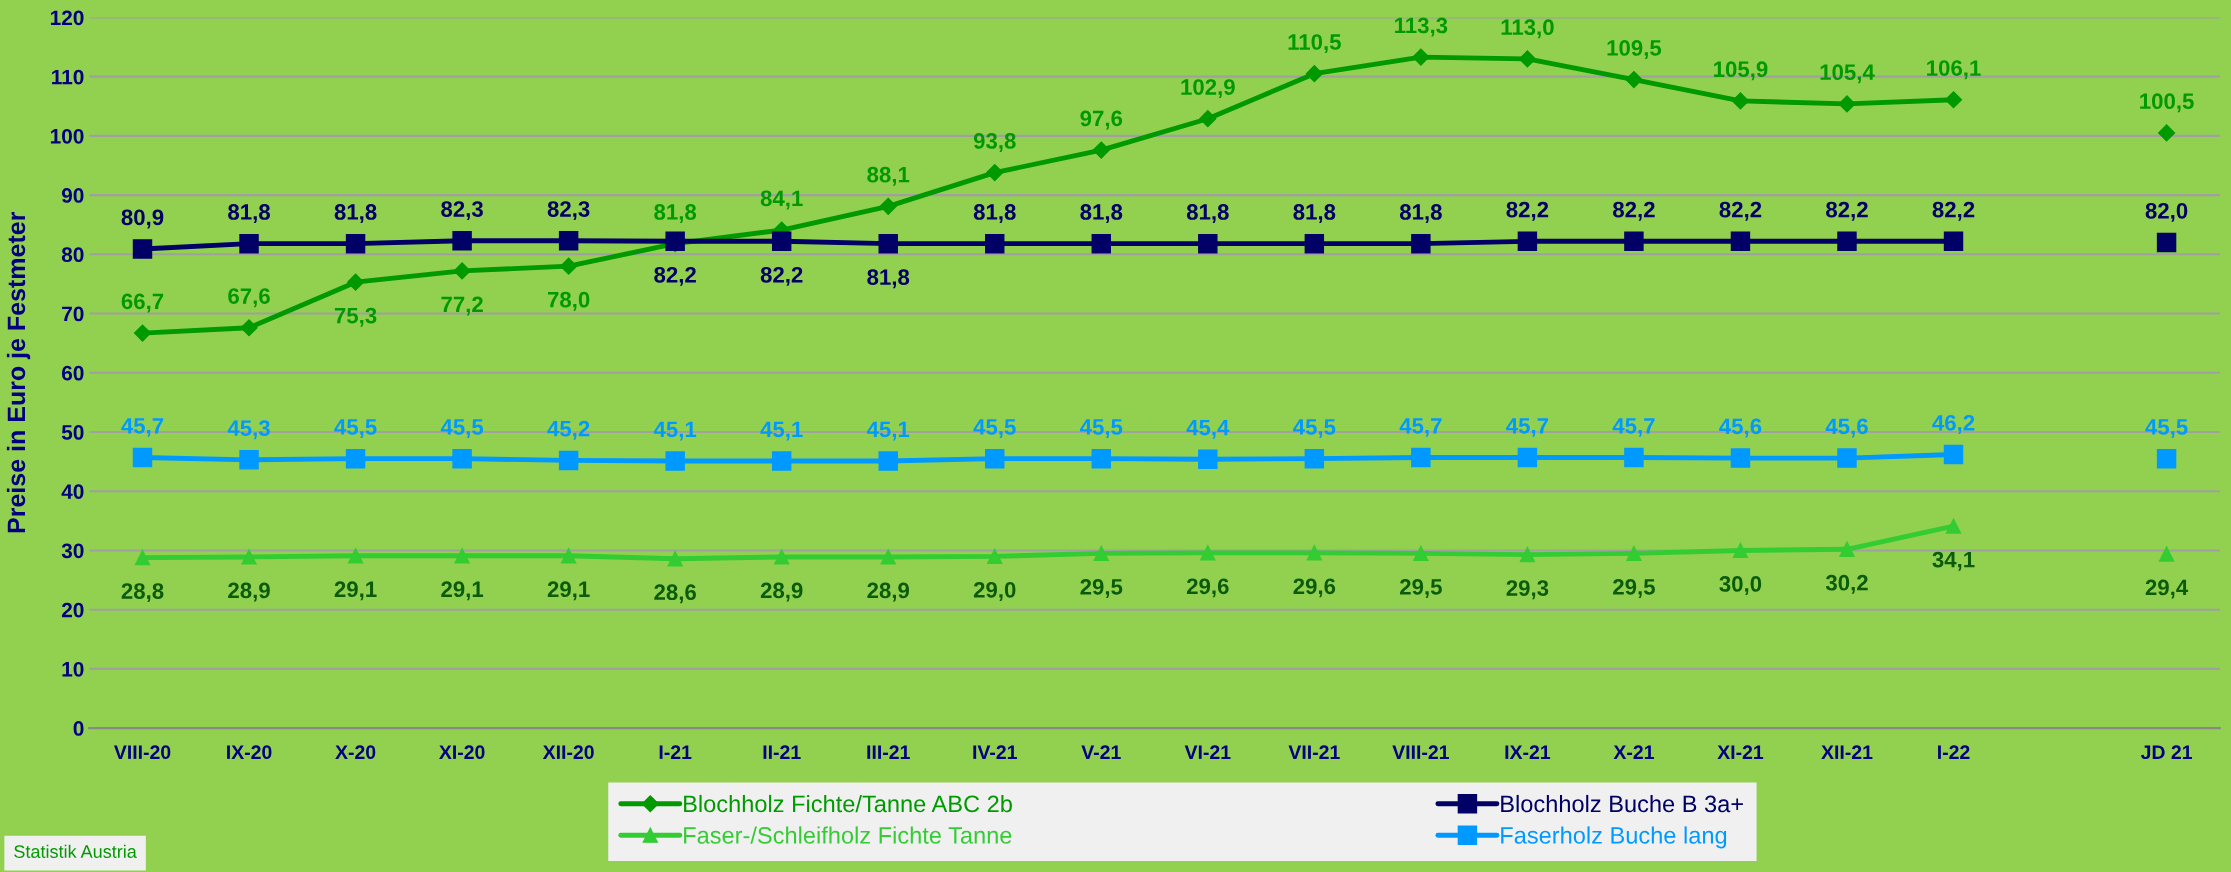 Image resolution: width=2231 pixels, height=872 pixels. I want to click on x-tick-label: IV-21, so click(995, 752).